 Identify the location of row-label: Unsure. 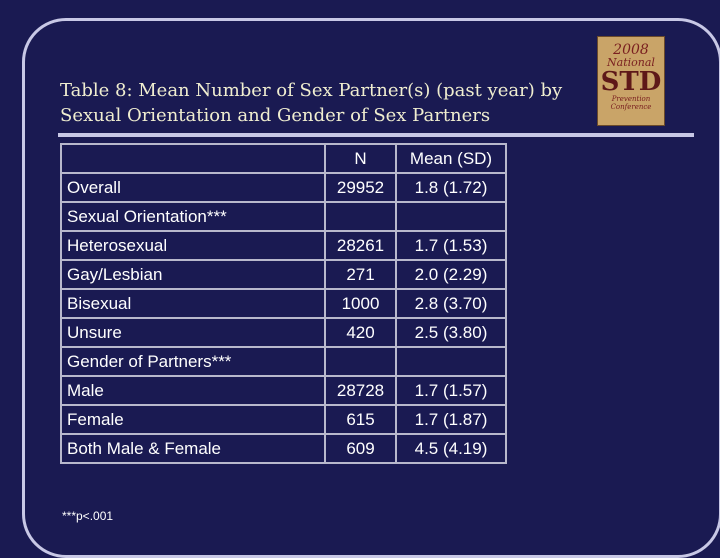
(193, 332).